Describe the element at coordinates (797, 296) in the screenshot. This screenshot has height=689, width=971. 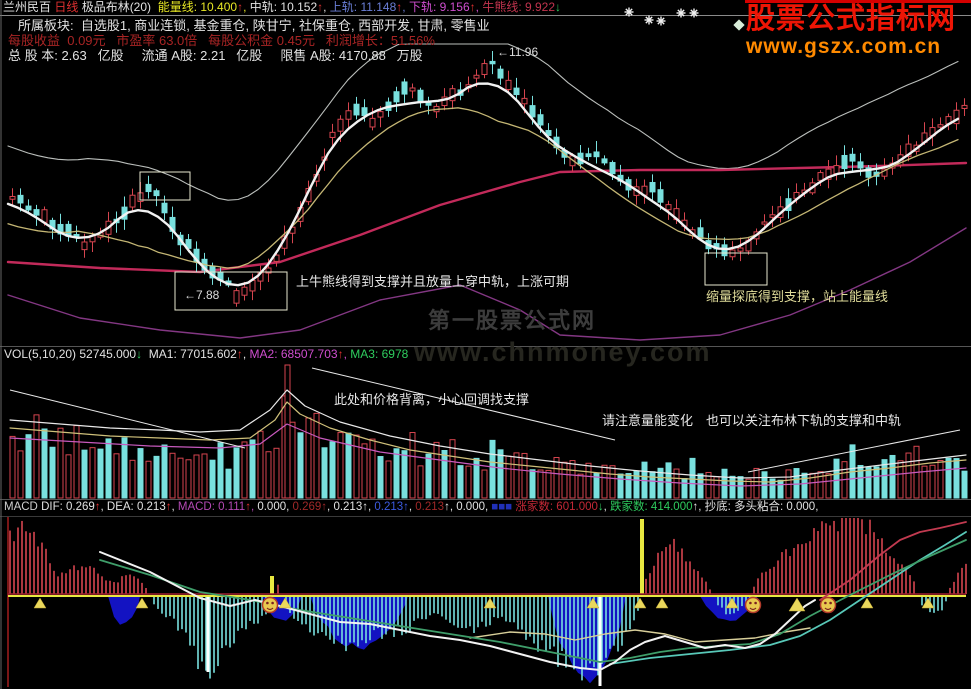
I see `annotation-shrink: 缩量探底得到支撑，站上能量线` at that location.